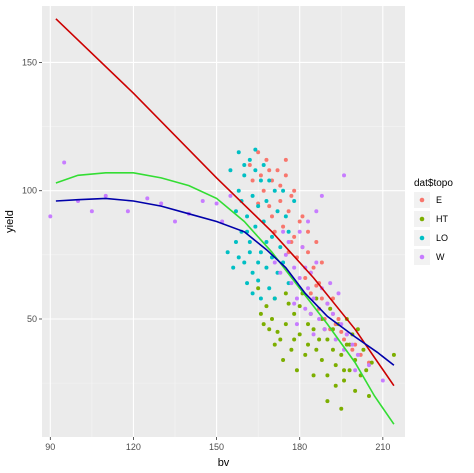 The width and height of the screenshot is (474, 473). What do you see at coordinates (433, 183) in the screenshot?
I see `legend-title: dat$topo` at bounding box center [433, 183].